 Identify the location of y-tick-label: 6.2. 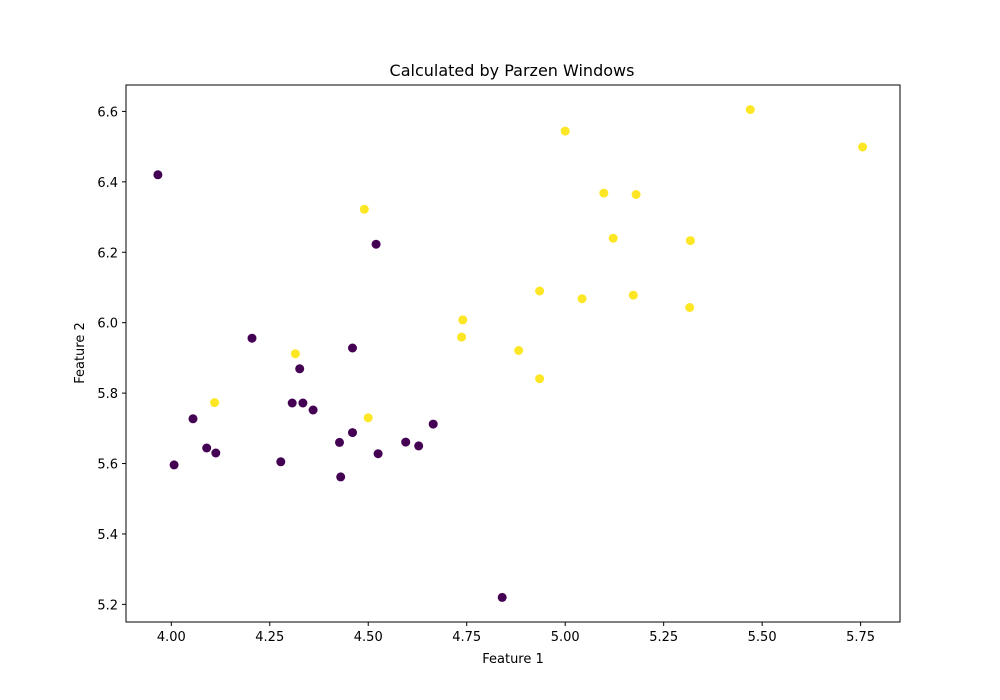
(107, 253).